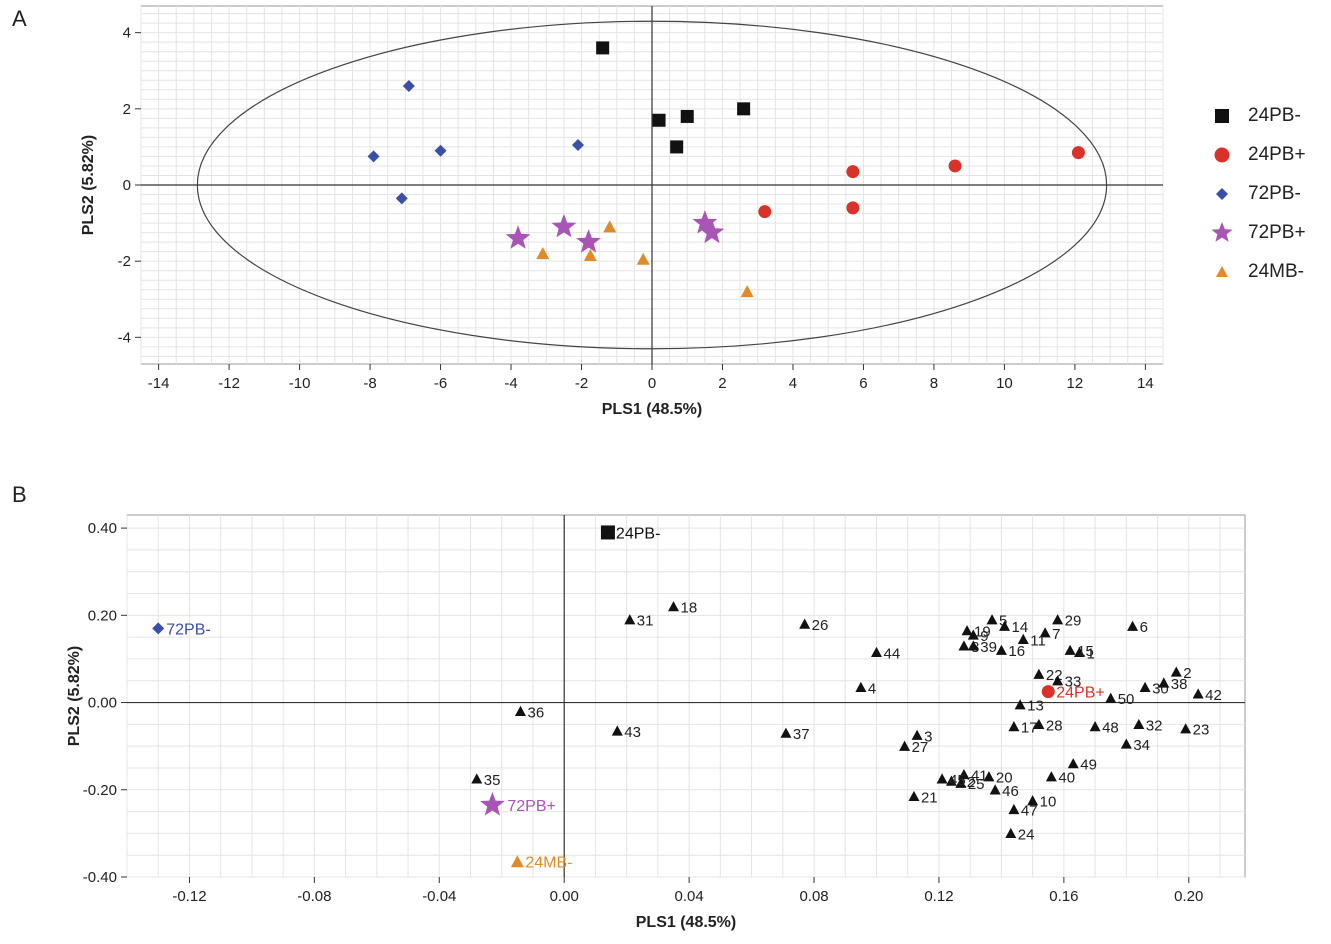 The image size is (1331, 944). Describe the element at coordinates (793, 383) in the screenshot. I see `x-tick-label: 4` at that location.